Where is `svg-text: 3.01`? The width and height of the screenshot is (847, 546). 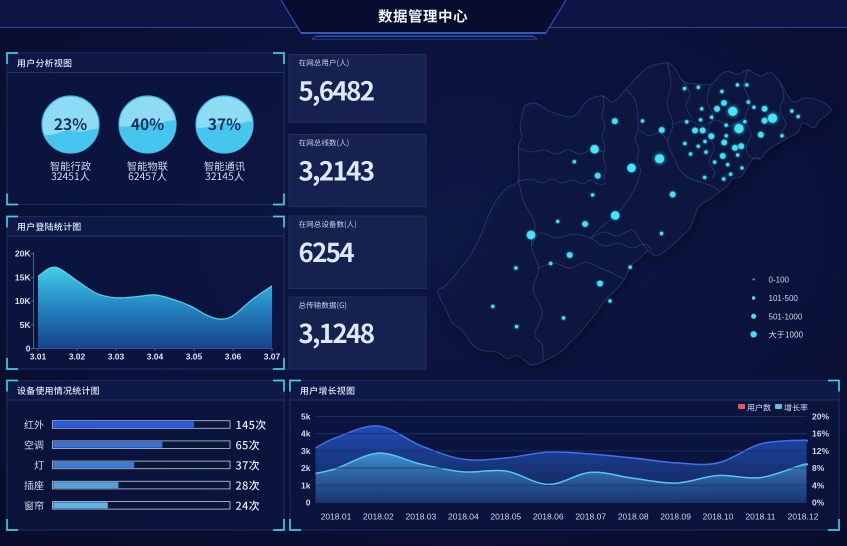
svg-text: 3.01 is located at coordinates (38, 357).